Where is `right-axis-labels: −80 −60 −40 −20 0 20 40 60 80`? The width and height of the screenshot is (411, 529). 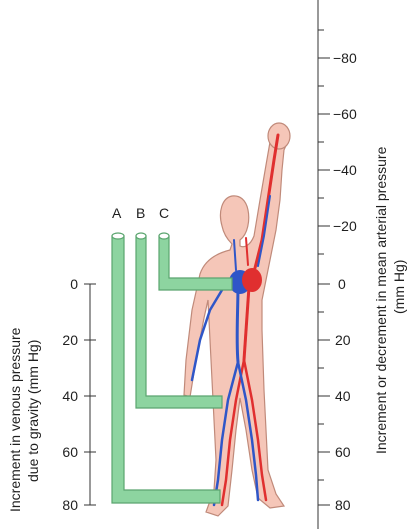 right-axis-labels: −80 −60 −40 −20 0 20 40 60 80 is located at coordinates (345, 281).